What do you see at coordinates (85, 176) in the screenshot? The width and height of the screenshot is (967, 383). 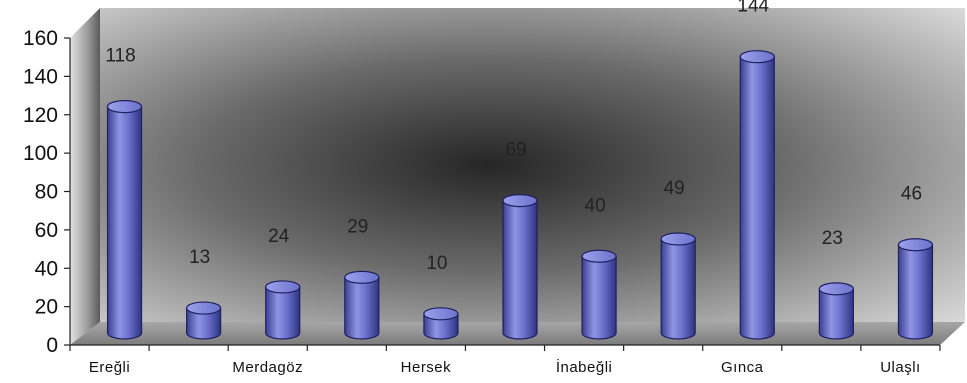 I see `chart-side-wall` at bounding box center [85, 176].